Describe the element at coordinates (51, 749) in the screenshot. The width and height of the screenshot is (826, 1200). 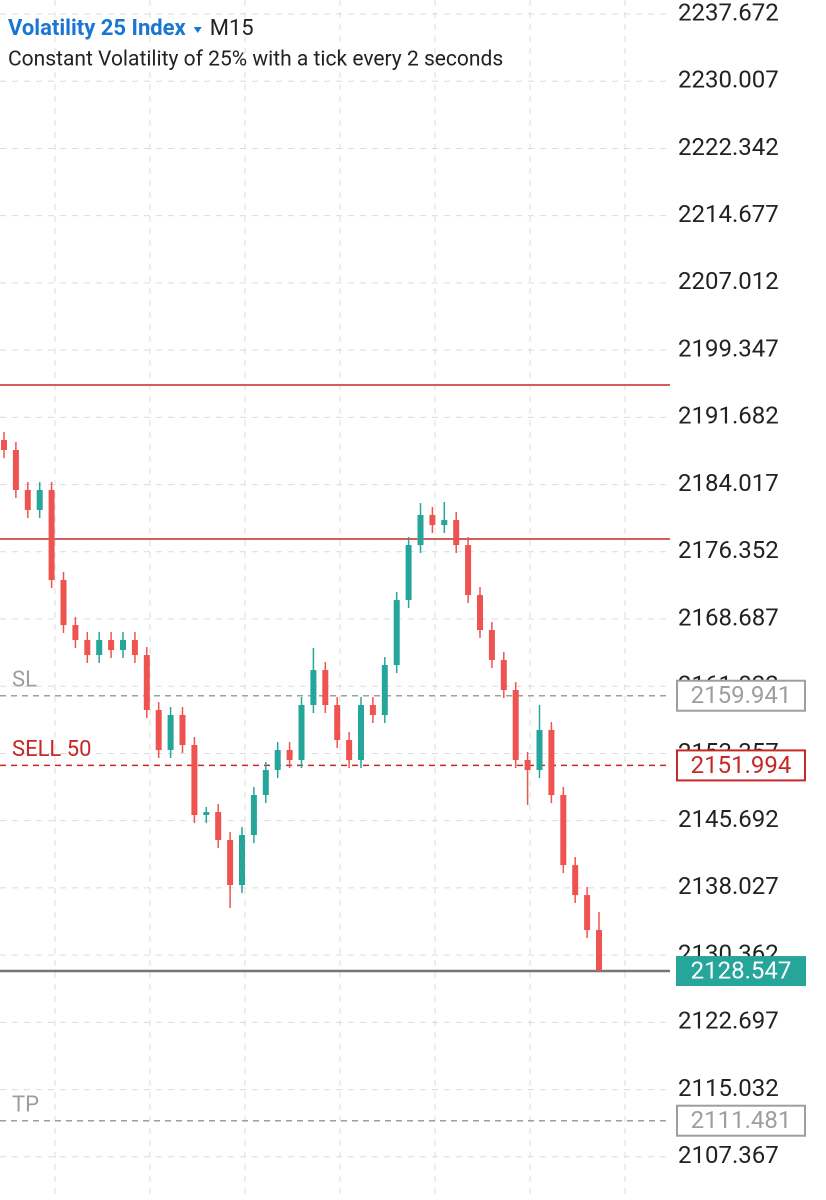
I see `order-label: SELL 50` at that location.